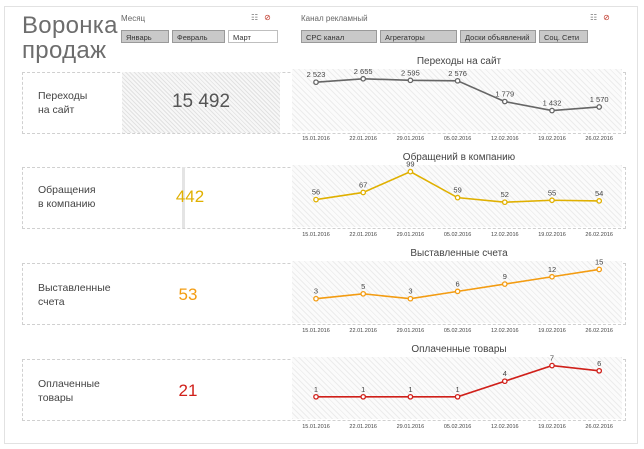 This screenshot has width=644, height=449. What do you see at coordinates (70, 25) in the screenshot?
I see `page-title-line1: Воронка` at bounding box center [70, 25].